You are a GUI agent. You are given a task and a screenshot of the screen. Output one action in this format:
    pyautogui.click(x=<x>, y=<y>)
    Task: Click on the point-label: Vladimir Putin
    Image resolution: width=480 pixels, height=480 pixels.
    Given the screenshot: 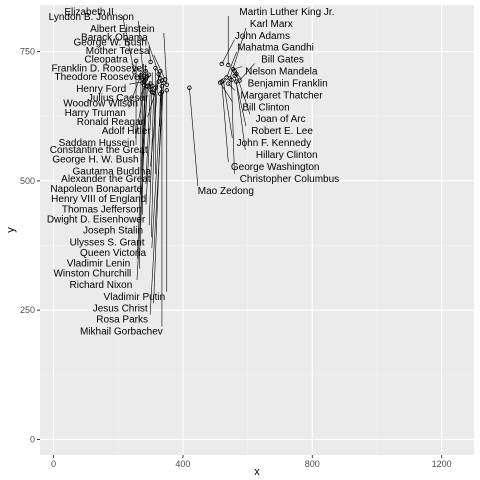 What is the action you would take?
    pyautogui.click(x=135, y=297)
    